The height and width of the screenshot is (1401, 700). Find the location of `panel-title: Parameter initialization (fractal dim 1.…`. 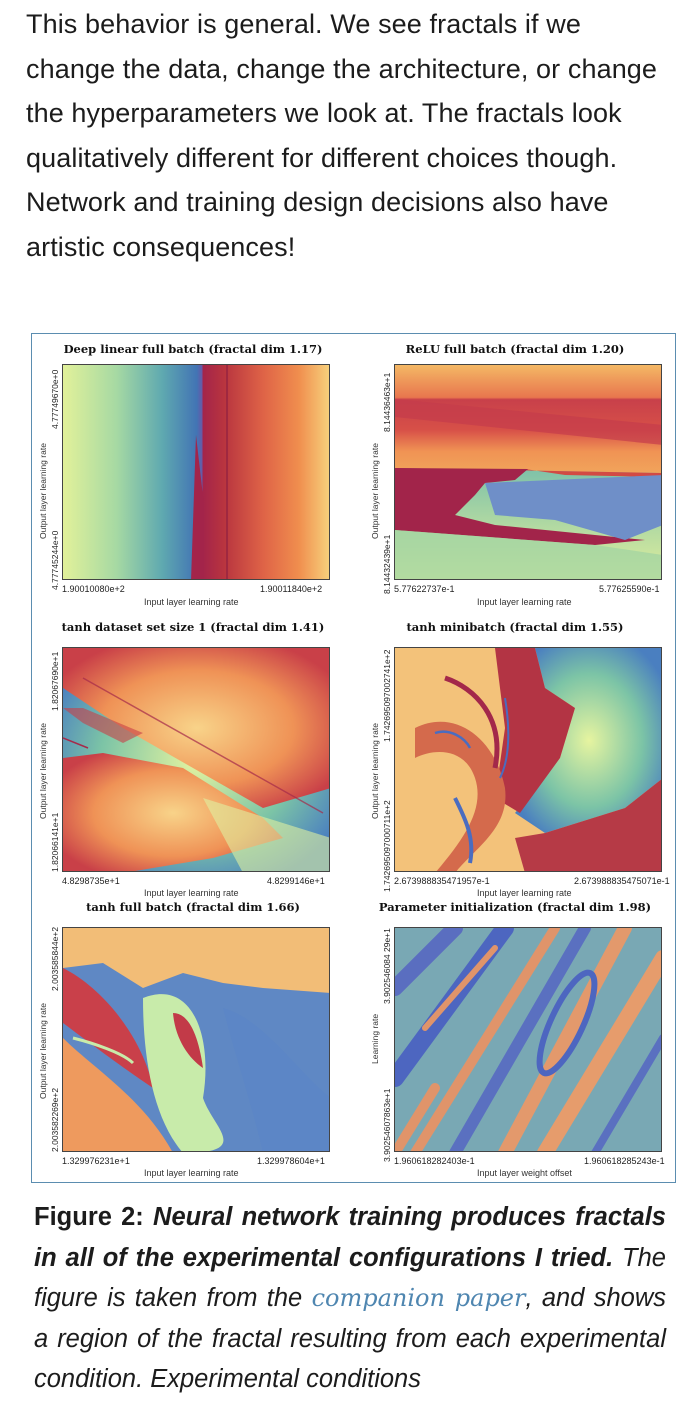

panel-title: Parameter initialization (fractal dim 1.… is located at coordinates (515, 907).